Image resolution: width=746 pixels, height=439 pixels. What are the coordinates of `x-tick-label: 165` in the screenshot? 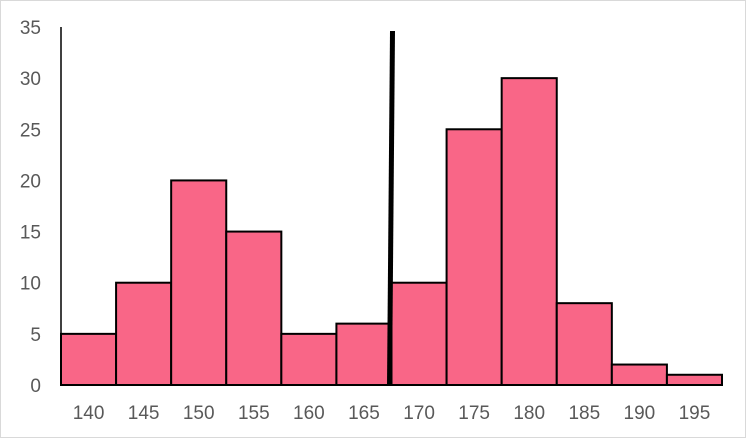 It's located at (364, 413).